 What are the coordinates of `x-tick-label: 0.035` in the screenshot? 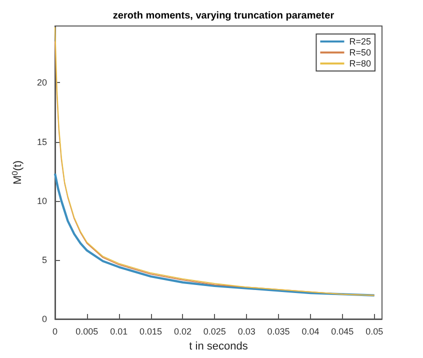 It's located at (278, 331).